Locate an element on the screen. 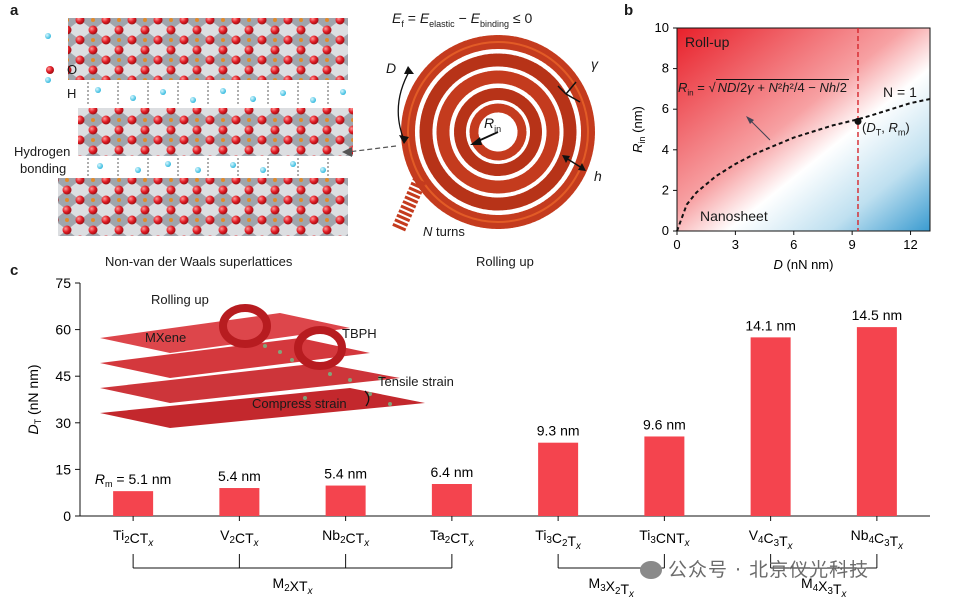  bar-Nb4C3Tx is located at coordinates (876, 421).